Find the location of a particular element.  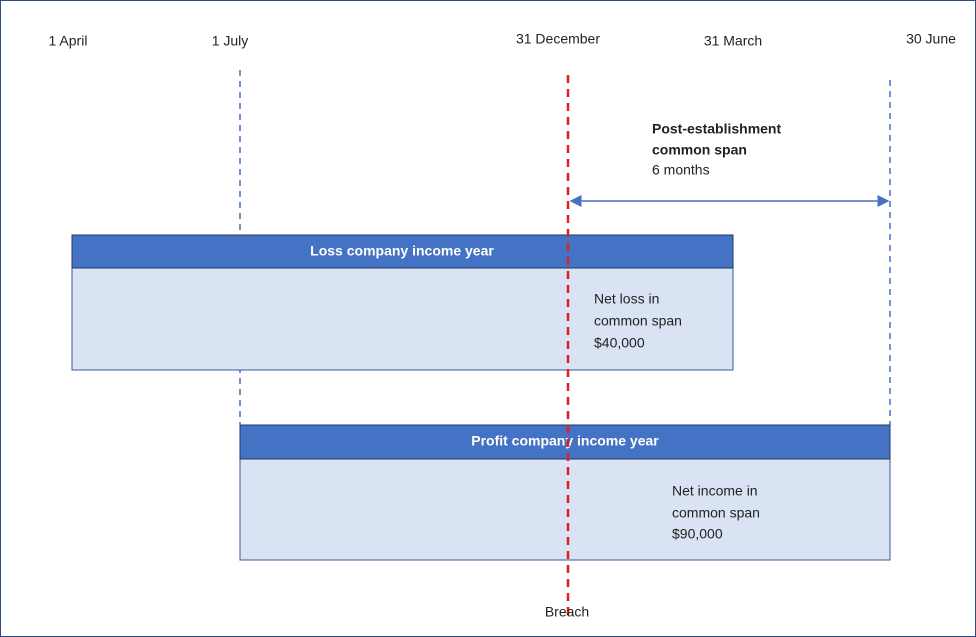

date-label: 31 December is located at coordinates (558, 39).